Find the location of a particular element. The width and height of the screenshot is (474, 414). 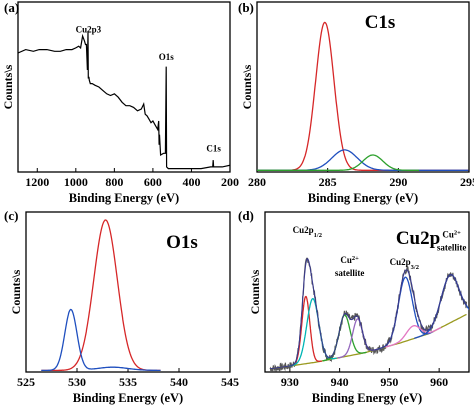

x-tick-label: 950 is located at coordinates (389, 382).